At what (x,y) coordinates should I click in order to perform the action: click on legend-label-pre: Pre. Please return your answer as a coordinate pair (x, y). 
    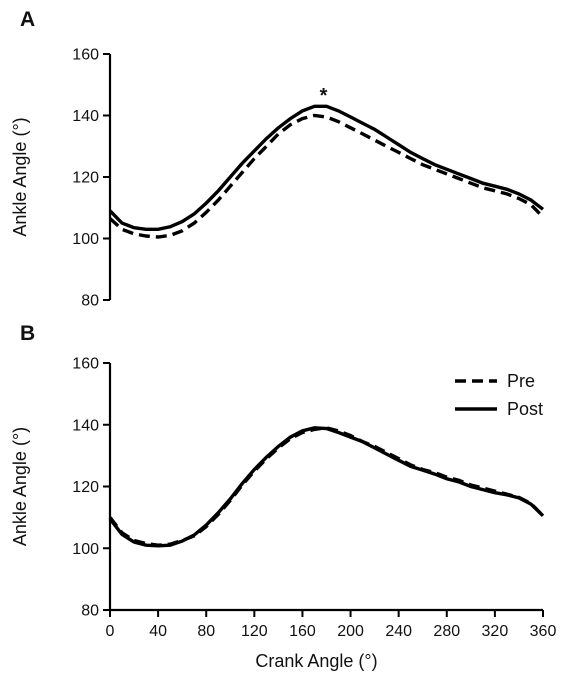
    Looking at the image, I should click on (521, 381).